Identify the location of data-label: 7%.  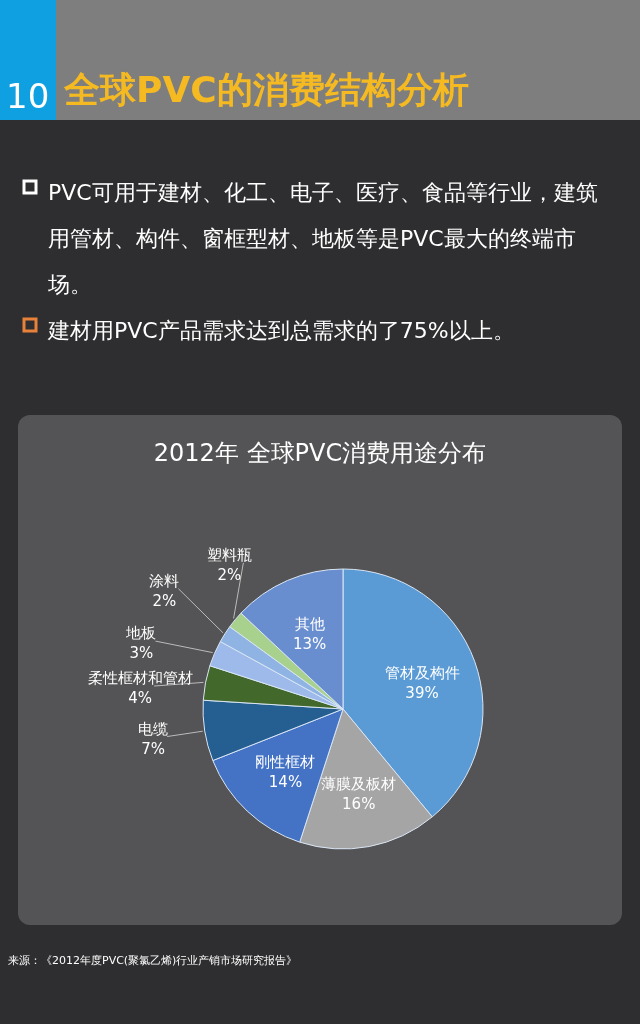
(153, 748).